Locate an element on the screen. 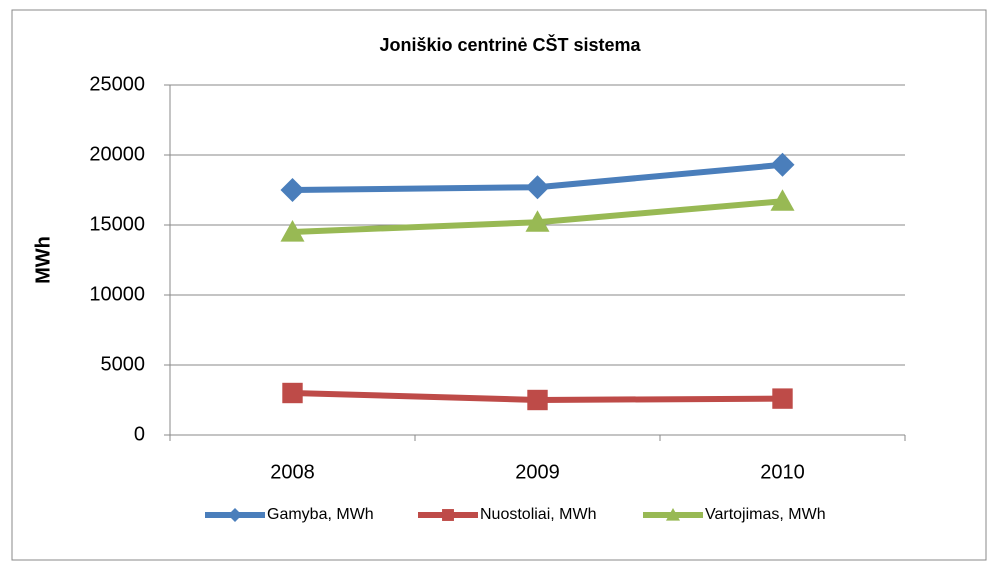 This screenshot has height=566, width=997. y-tick-label: 5000 is located at coordinates (123, 364).